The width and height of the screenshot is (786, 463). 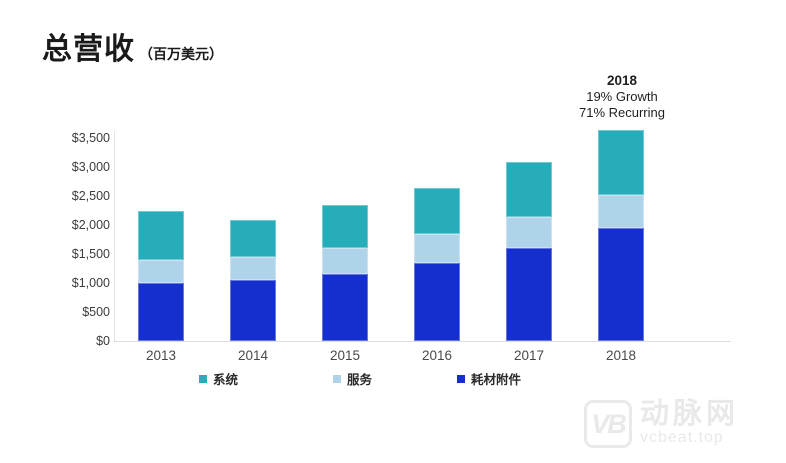 What do you see at coordinates (437, 355) in the screenshot?
I see `x-tick-label-2016: 2016` at bounding box center [437, 355].